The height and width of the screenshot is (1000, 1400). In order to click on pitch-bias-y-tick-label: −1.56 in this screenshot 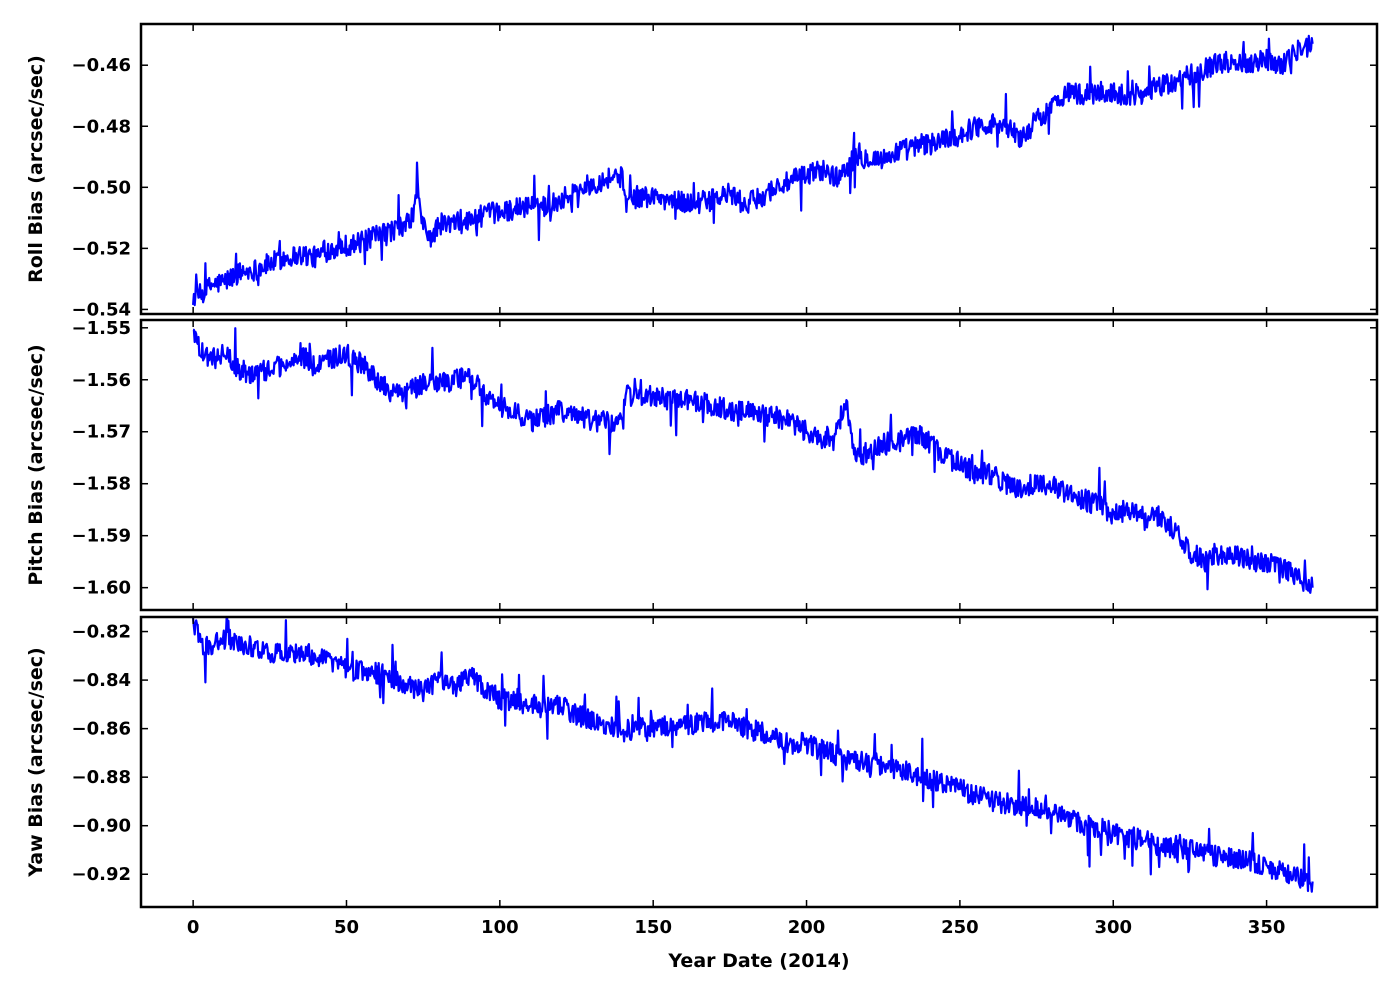, I will do `click(102, 380)`.